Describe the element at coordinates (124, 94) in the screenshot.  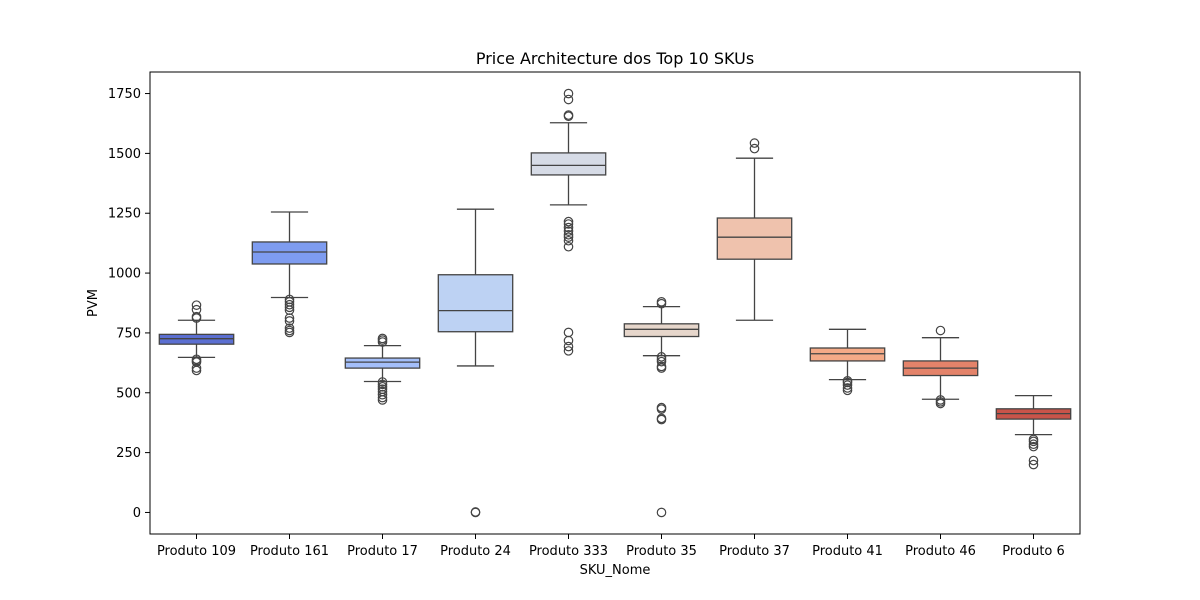
I see `y-tick-label: 1750` at that location.